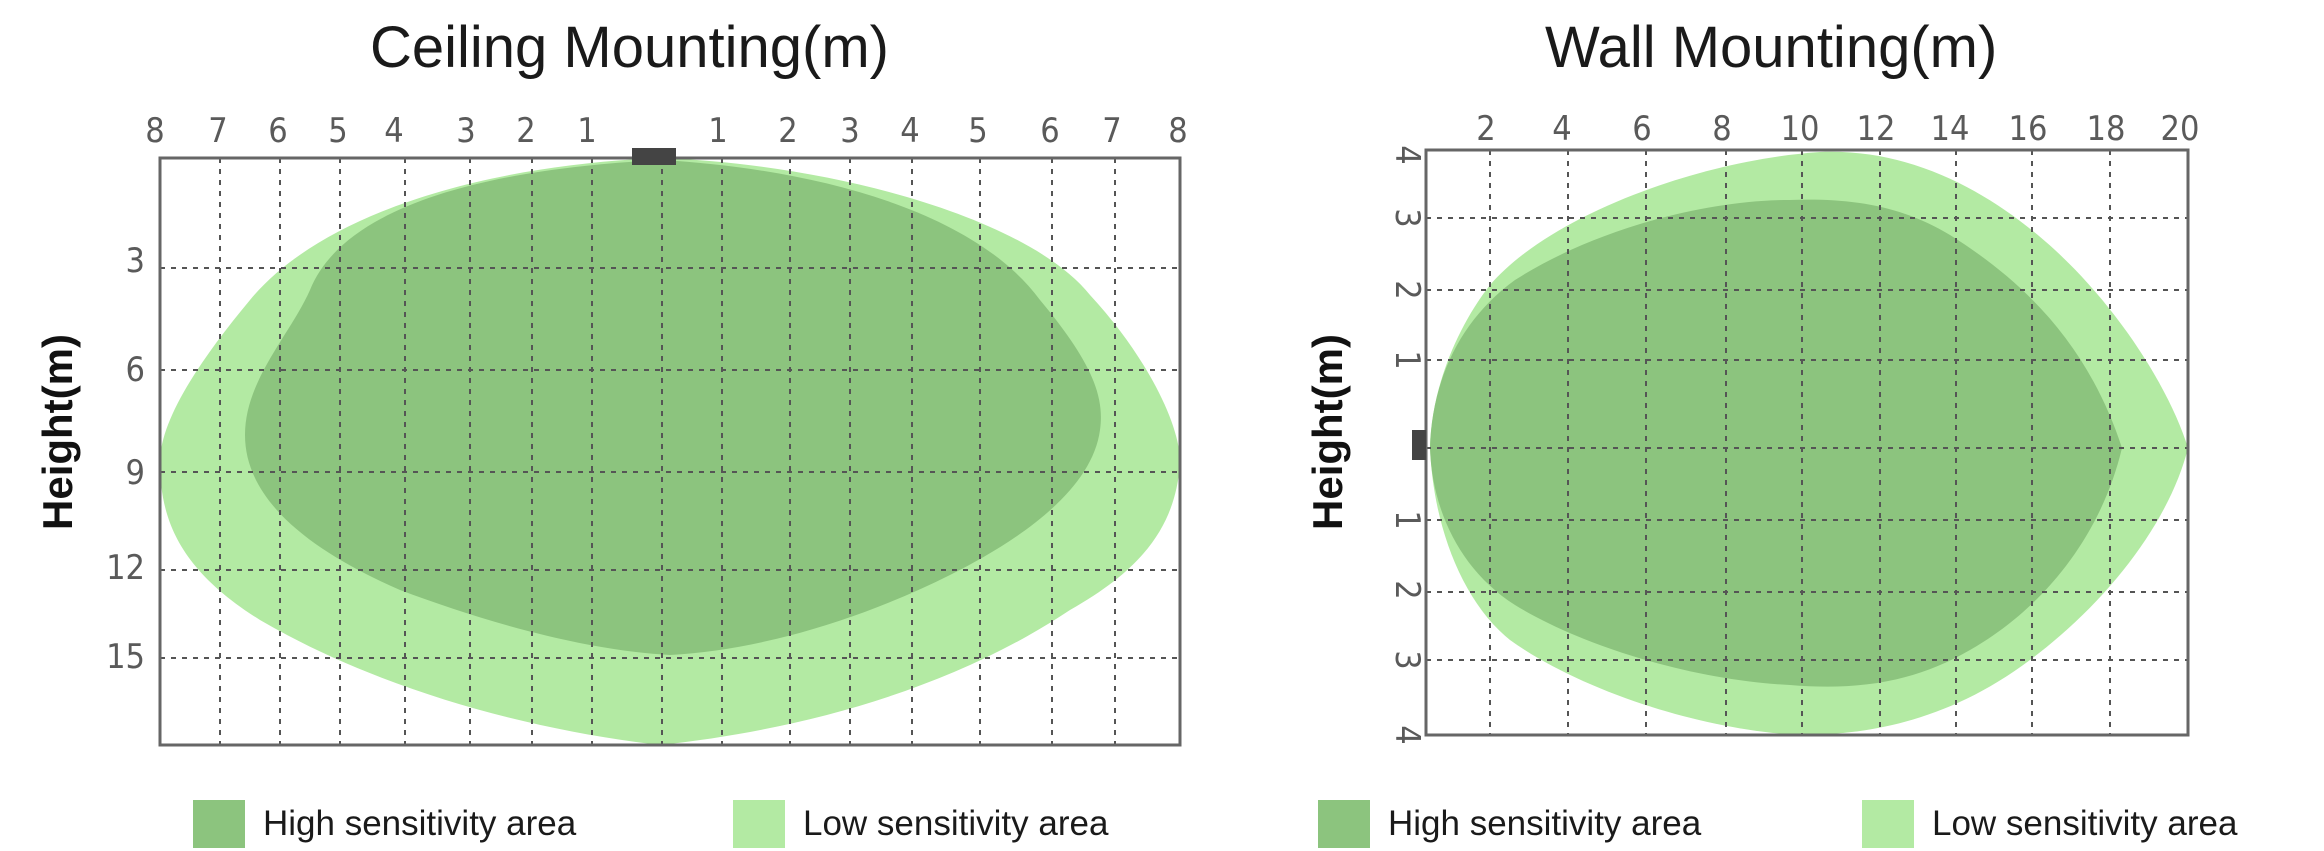  What do you see at coordinates (1407, 444) in the screenshot?
I see `wall-left-axis: 4 3 2 1 1 2 3 4` at bounding box center [1407, 444].